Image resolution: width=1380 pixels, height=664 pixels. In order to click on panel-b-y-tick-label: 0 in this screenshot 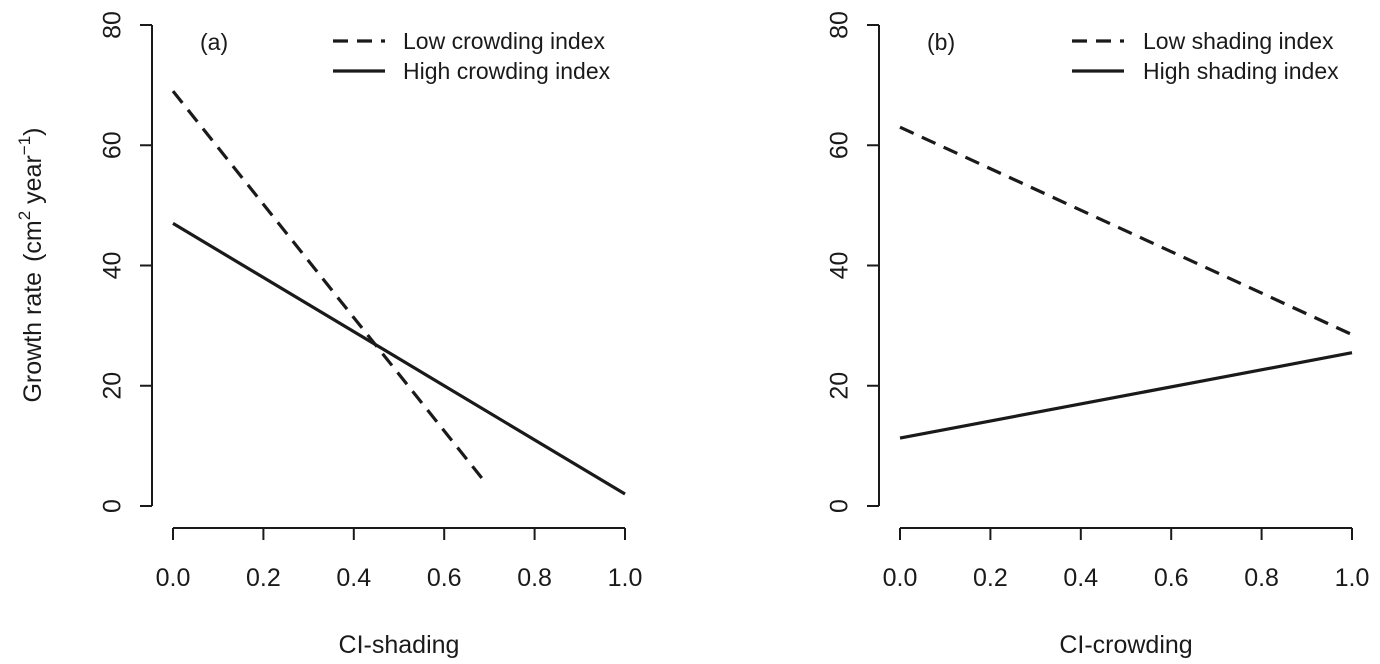, I will do `click(840, 506)`.